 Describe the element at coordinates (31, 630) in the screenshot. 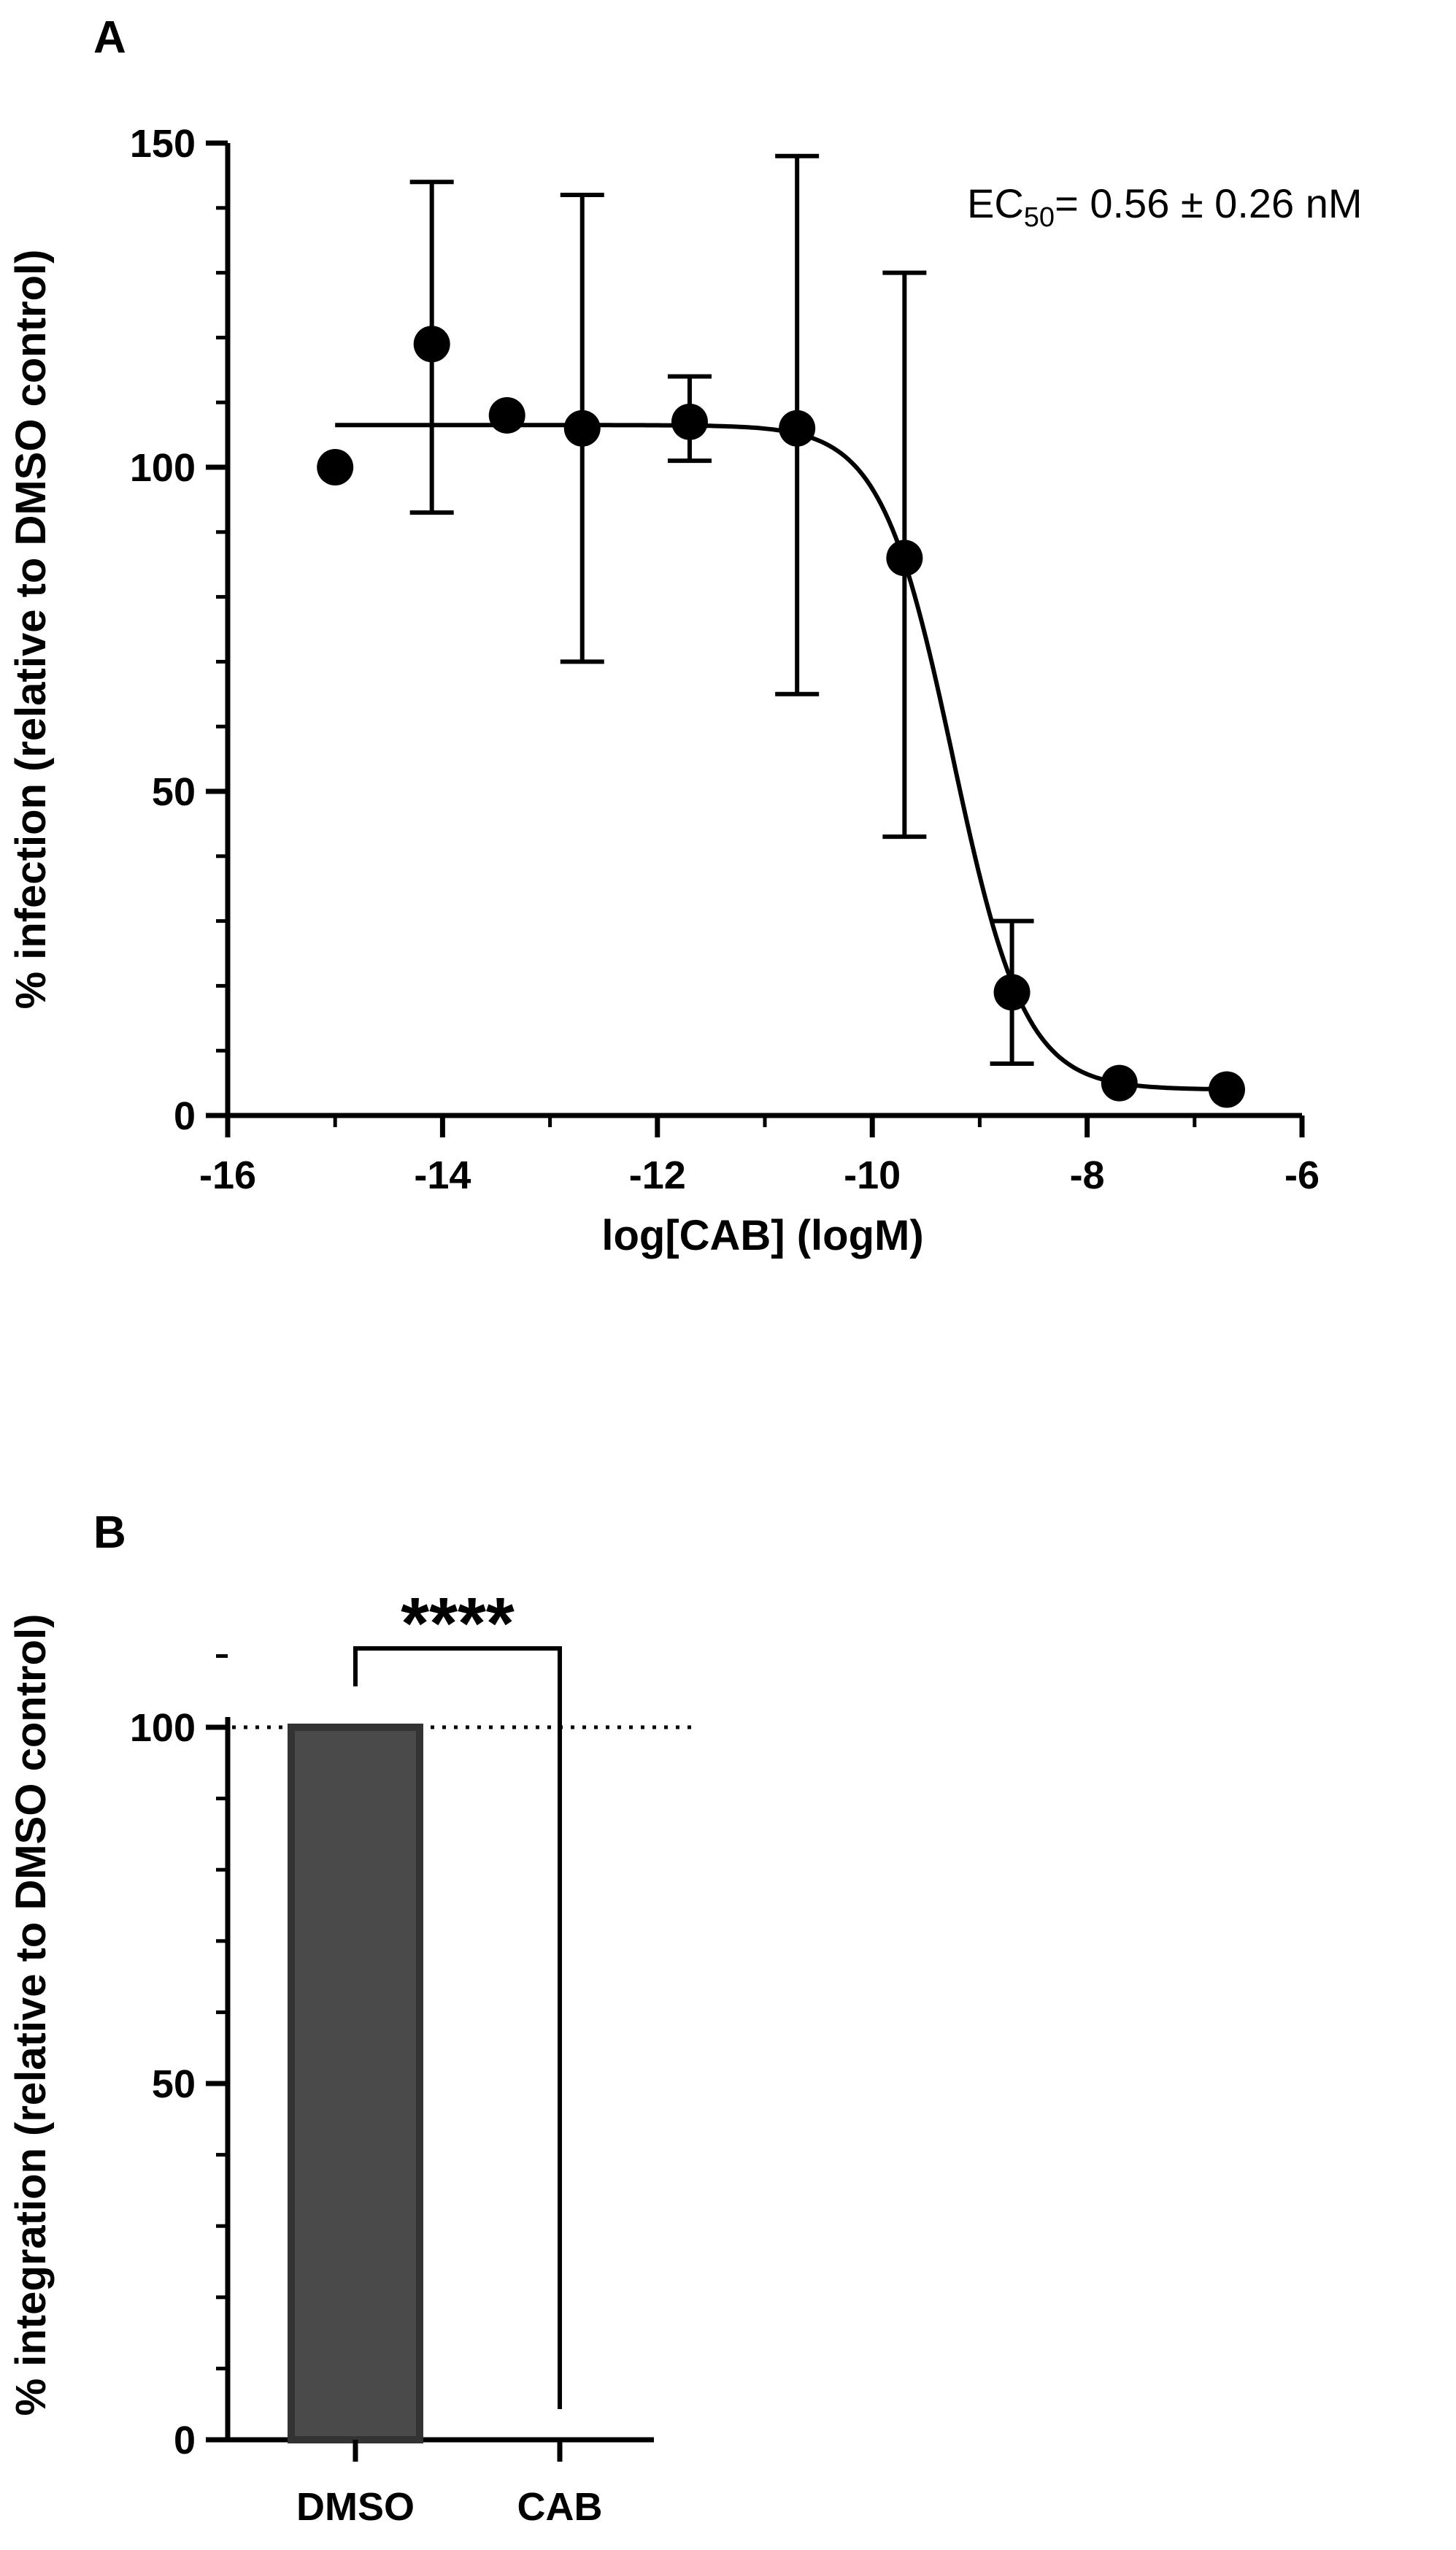

I see `panel-a-y-axis-title: % infection (relative to DMSO control)` at that location.